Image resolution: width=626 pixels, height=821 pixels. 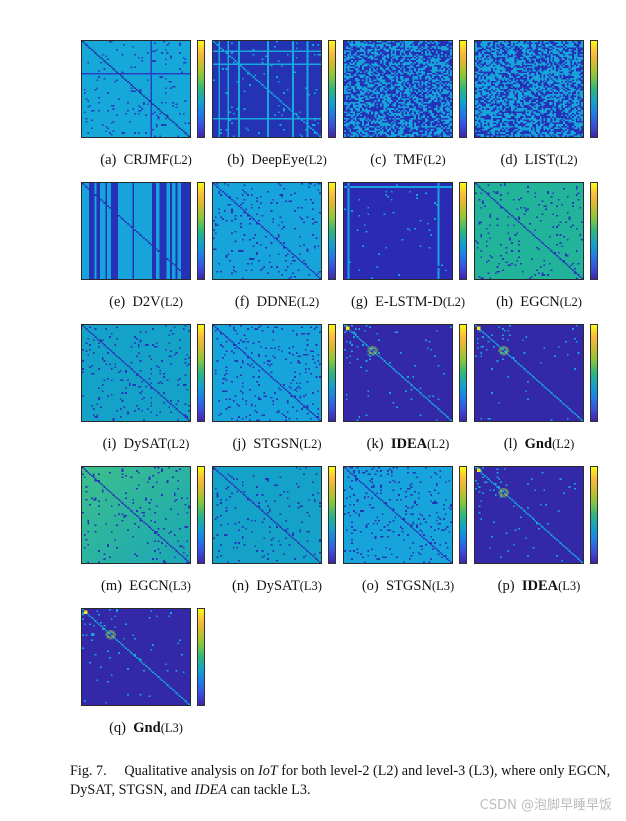 I want to click on subfigure-id: (n), so click(x=240, y=586).